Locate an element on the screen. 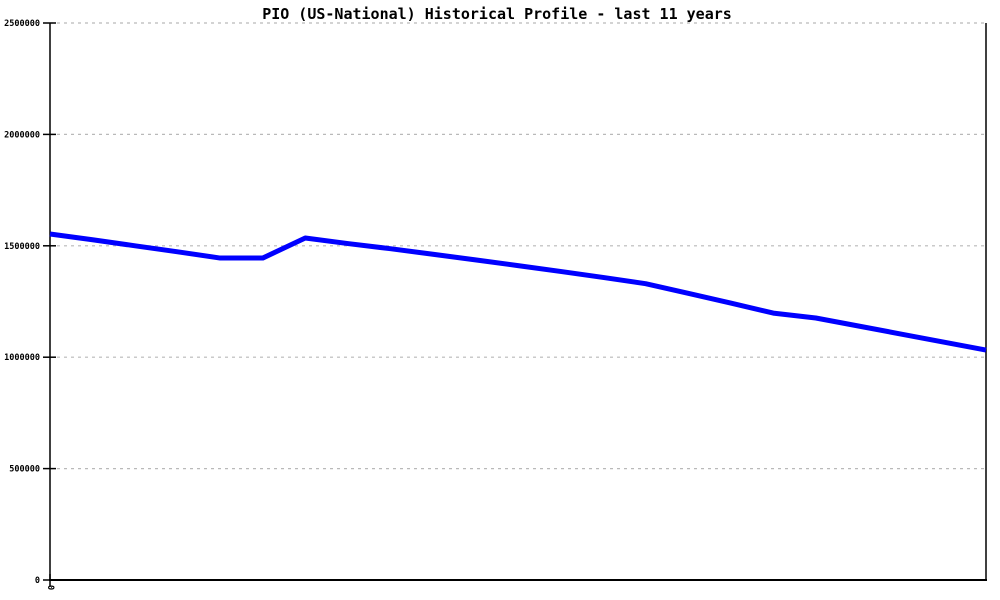  y-tick-label: 0 is located at coordinates (37, 581).